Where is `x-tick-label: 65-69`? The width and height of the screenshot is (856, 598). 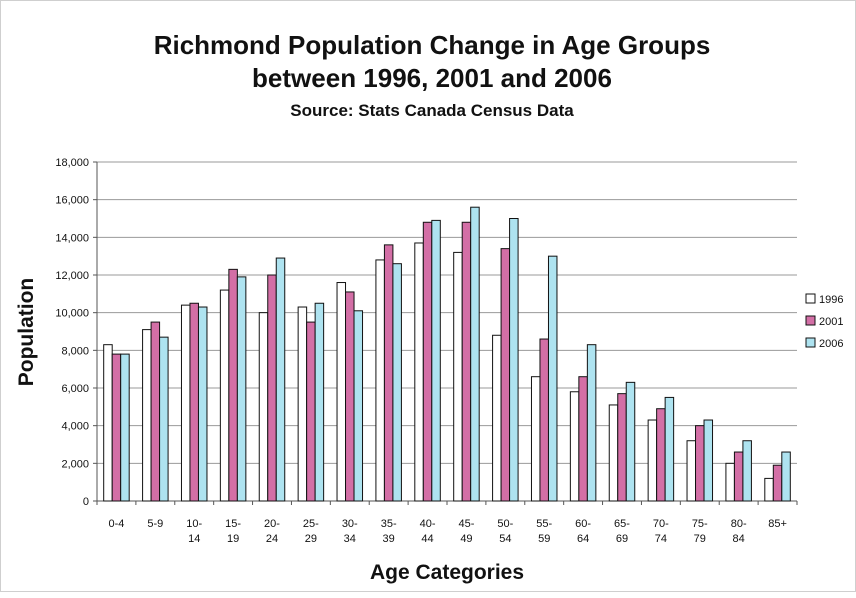
x-tick-label: 65-69 is located at coordinates (622, 531).